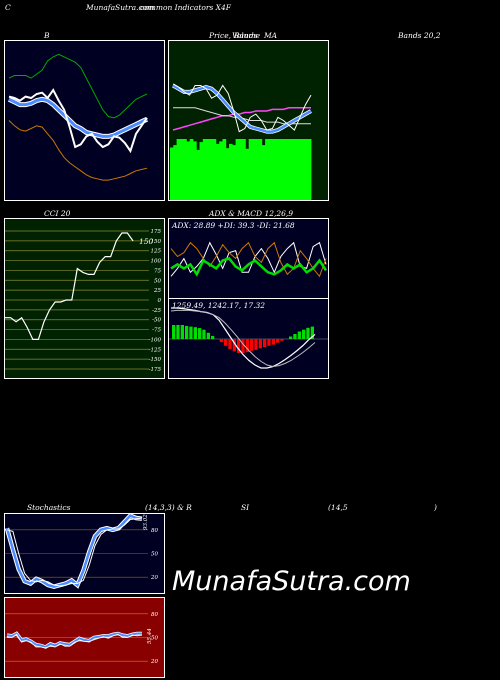 The height and width of the screenshot is (680, 500). Describe the element at coordinates (154, 531) in the screenshot. I see `stoch-tick-label: 80` at that location.